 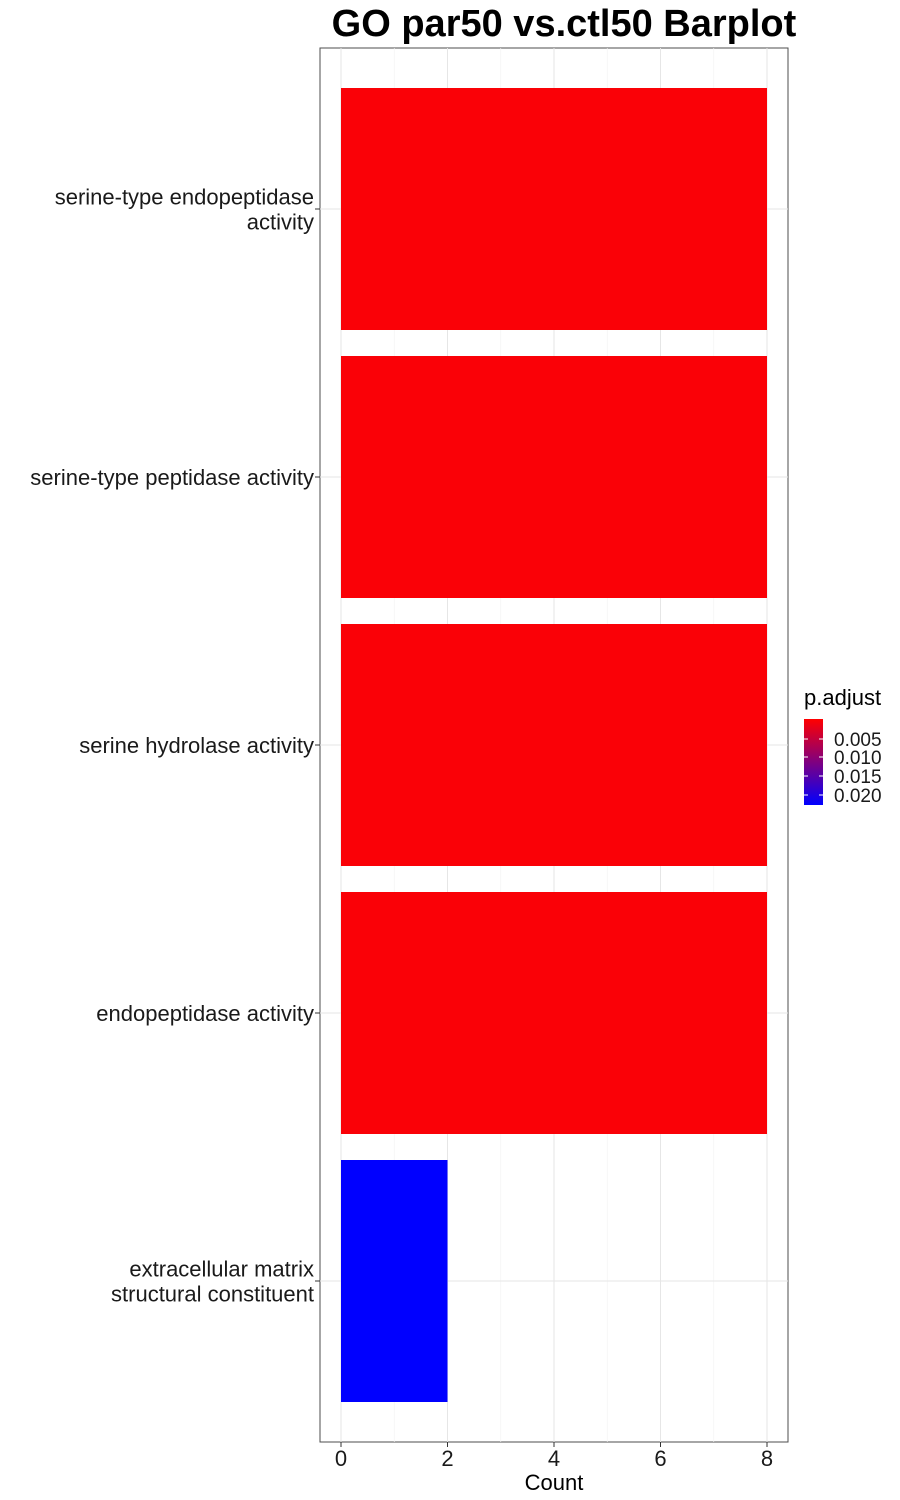 I want to click on legend-label: 0.020, so click(x=858, y=796).